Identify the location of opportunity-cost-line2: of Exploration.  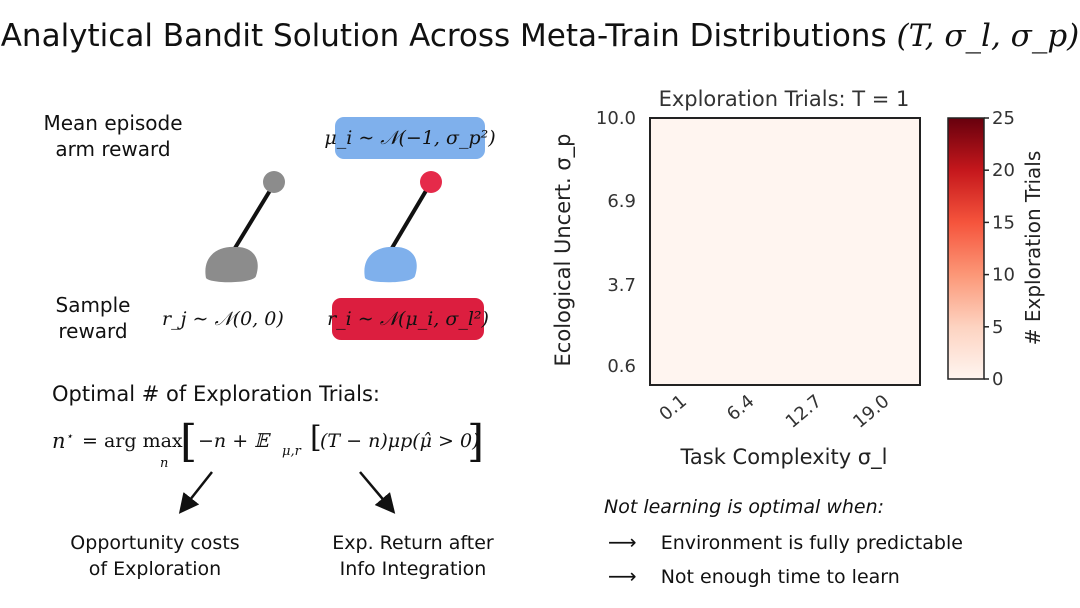
(155, 569).